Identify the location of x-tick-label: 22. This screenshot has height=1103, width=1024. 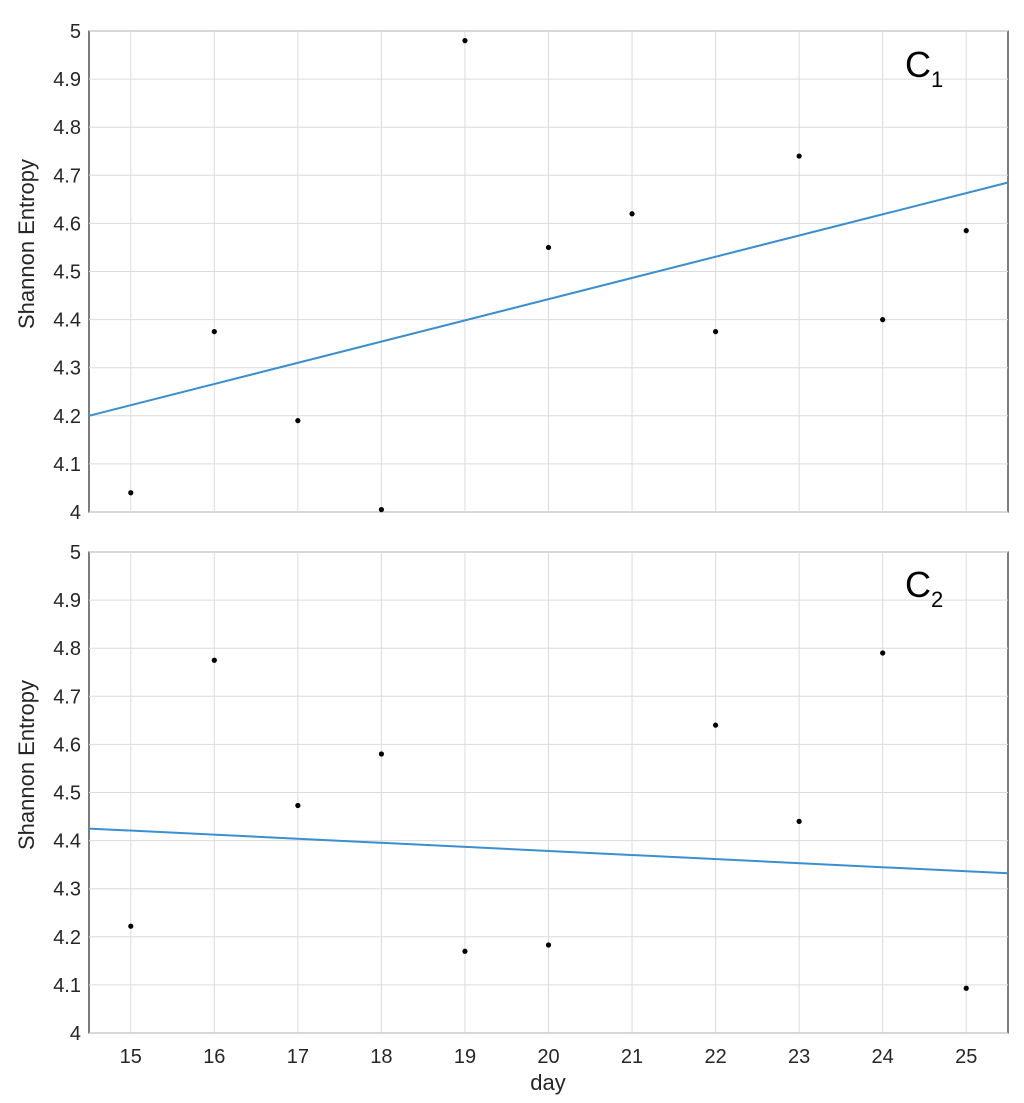
(715, 1057).